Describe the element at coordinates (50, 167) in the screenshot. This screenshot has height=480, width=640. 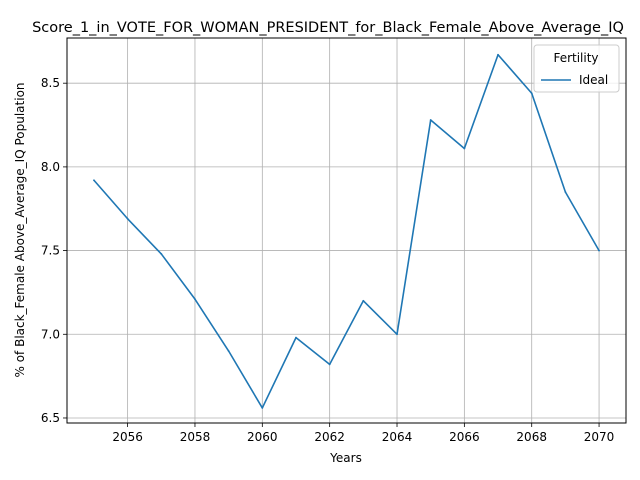
I see `y-tick-label: 8.0` at that location.